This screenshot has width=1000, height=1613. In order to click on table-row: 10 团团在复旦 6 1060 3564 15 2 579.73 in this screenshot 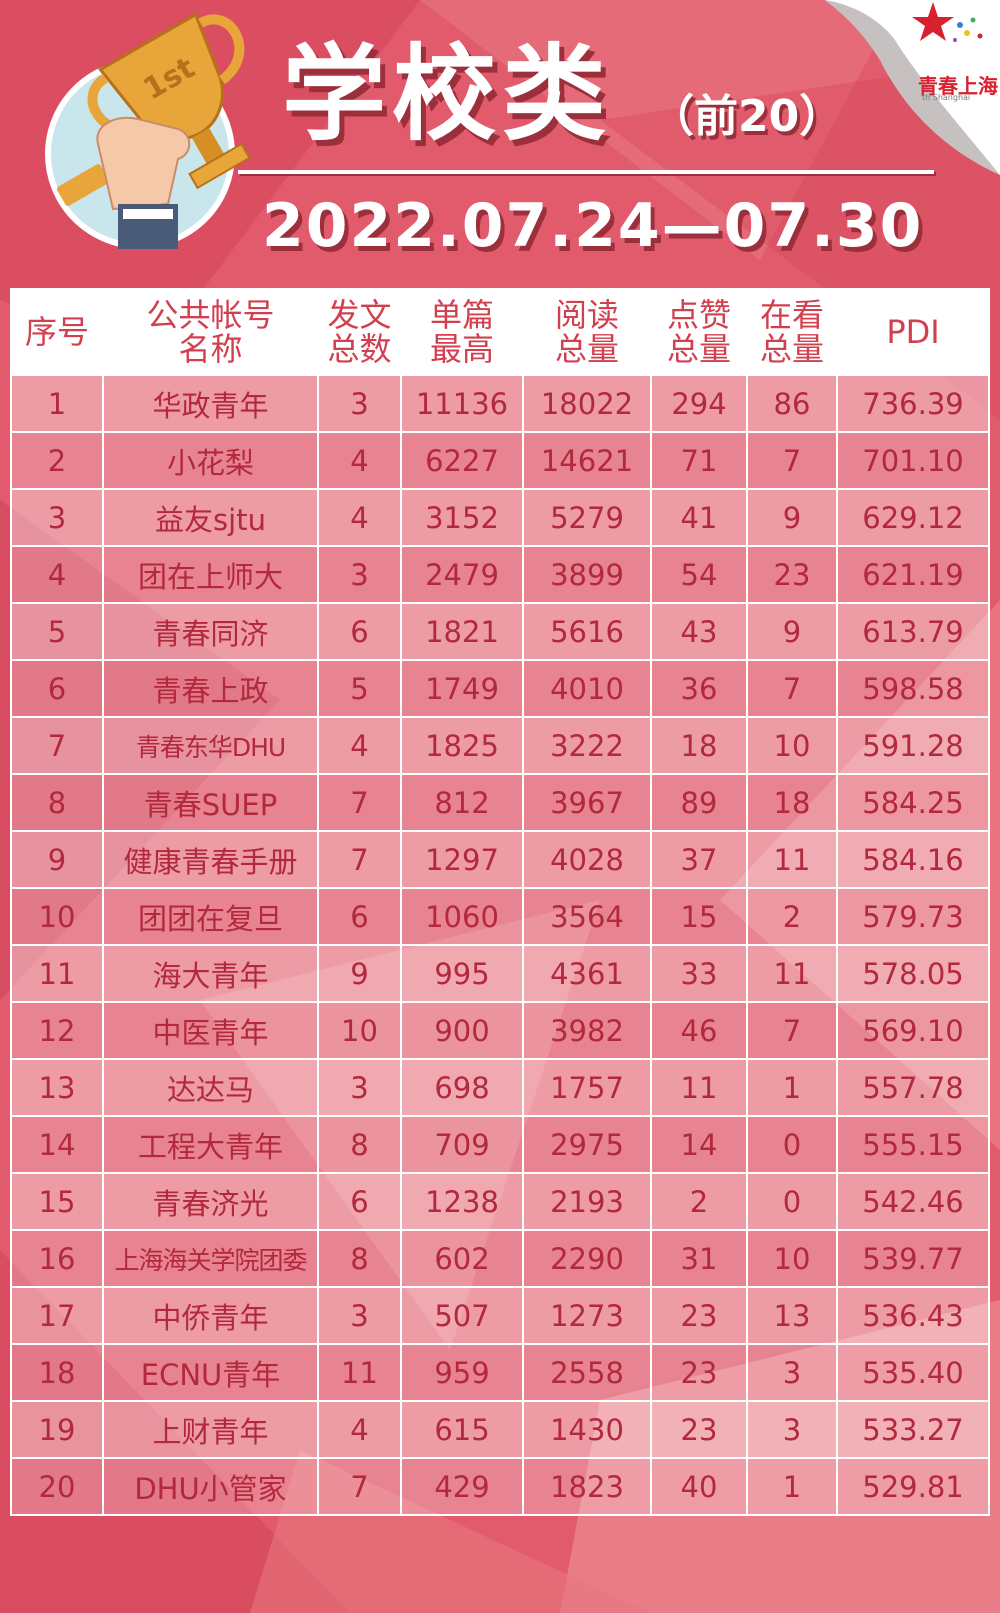, I will do `click(500, 916)`.